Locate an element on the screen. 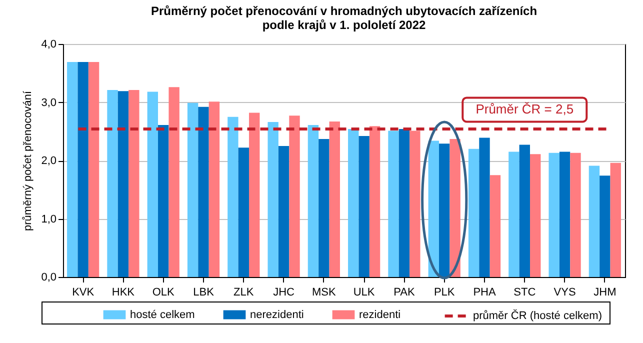  chart-title: Průměrný počet přenocování v hromadných ubytovacích zařízeních podle krajů v 1. pololetí 2022 is located at coordinates (344, 18).